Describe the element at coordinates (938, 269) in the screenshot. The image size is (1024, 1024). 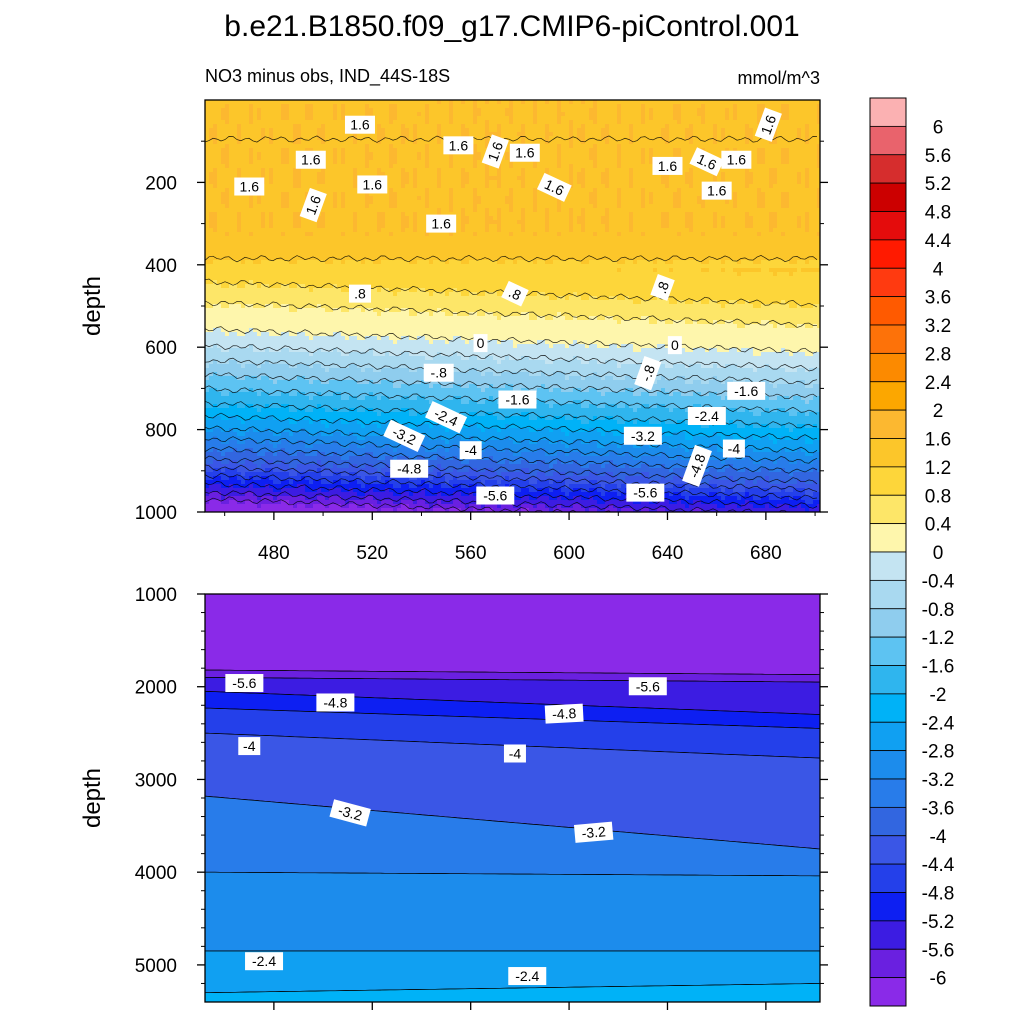
I see `colorbar-label: 4` at that location.